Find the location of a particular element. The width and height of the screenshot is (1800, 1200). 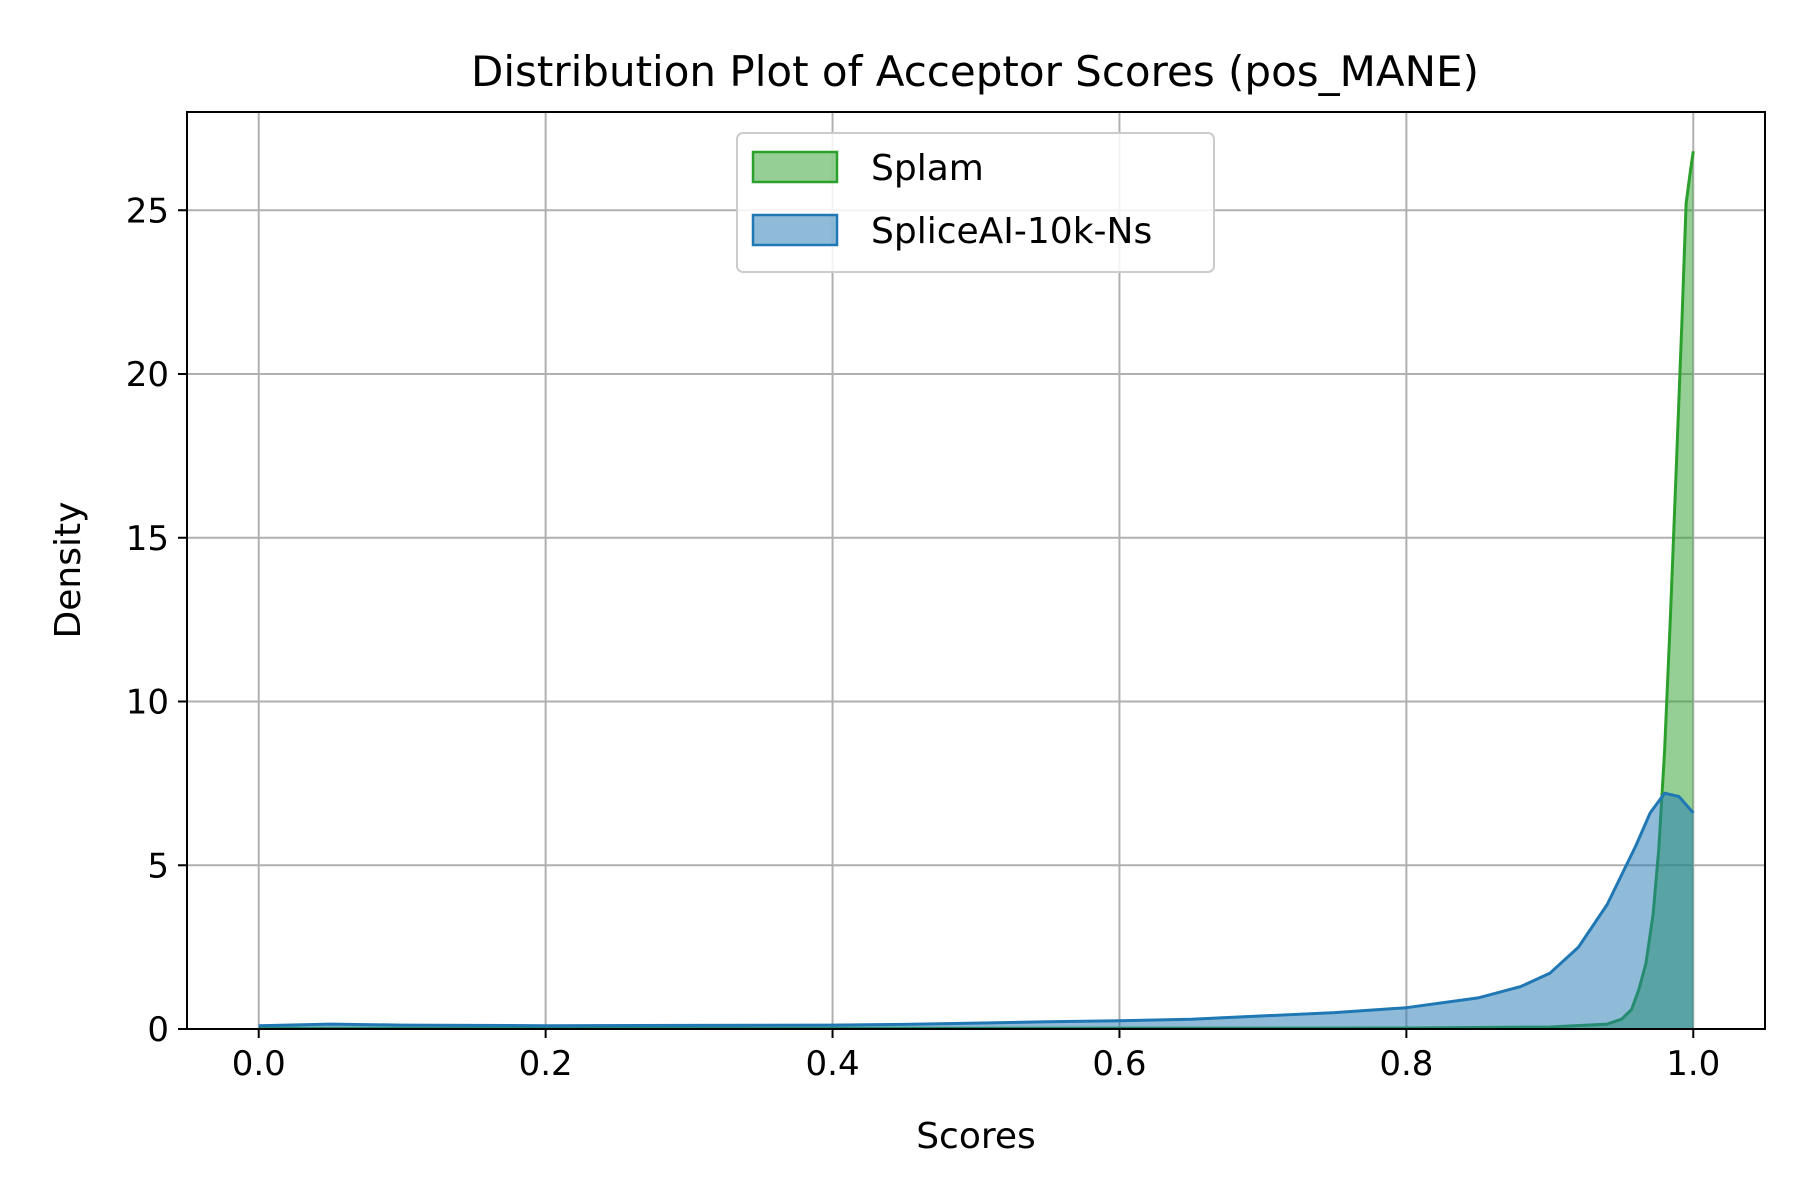

x-tick-label: 0.2 is located at coordinates (546, 1064).